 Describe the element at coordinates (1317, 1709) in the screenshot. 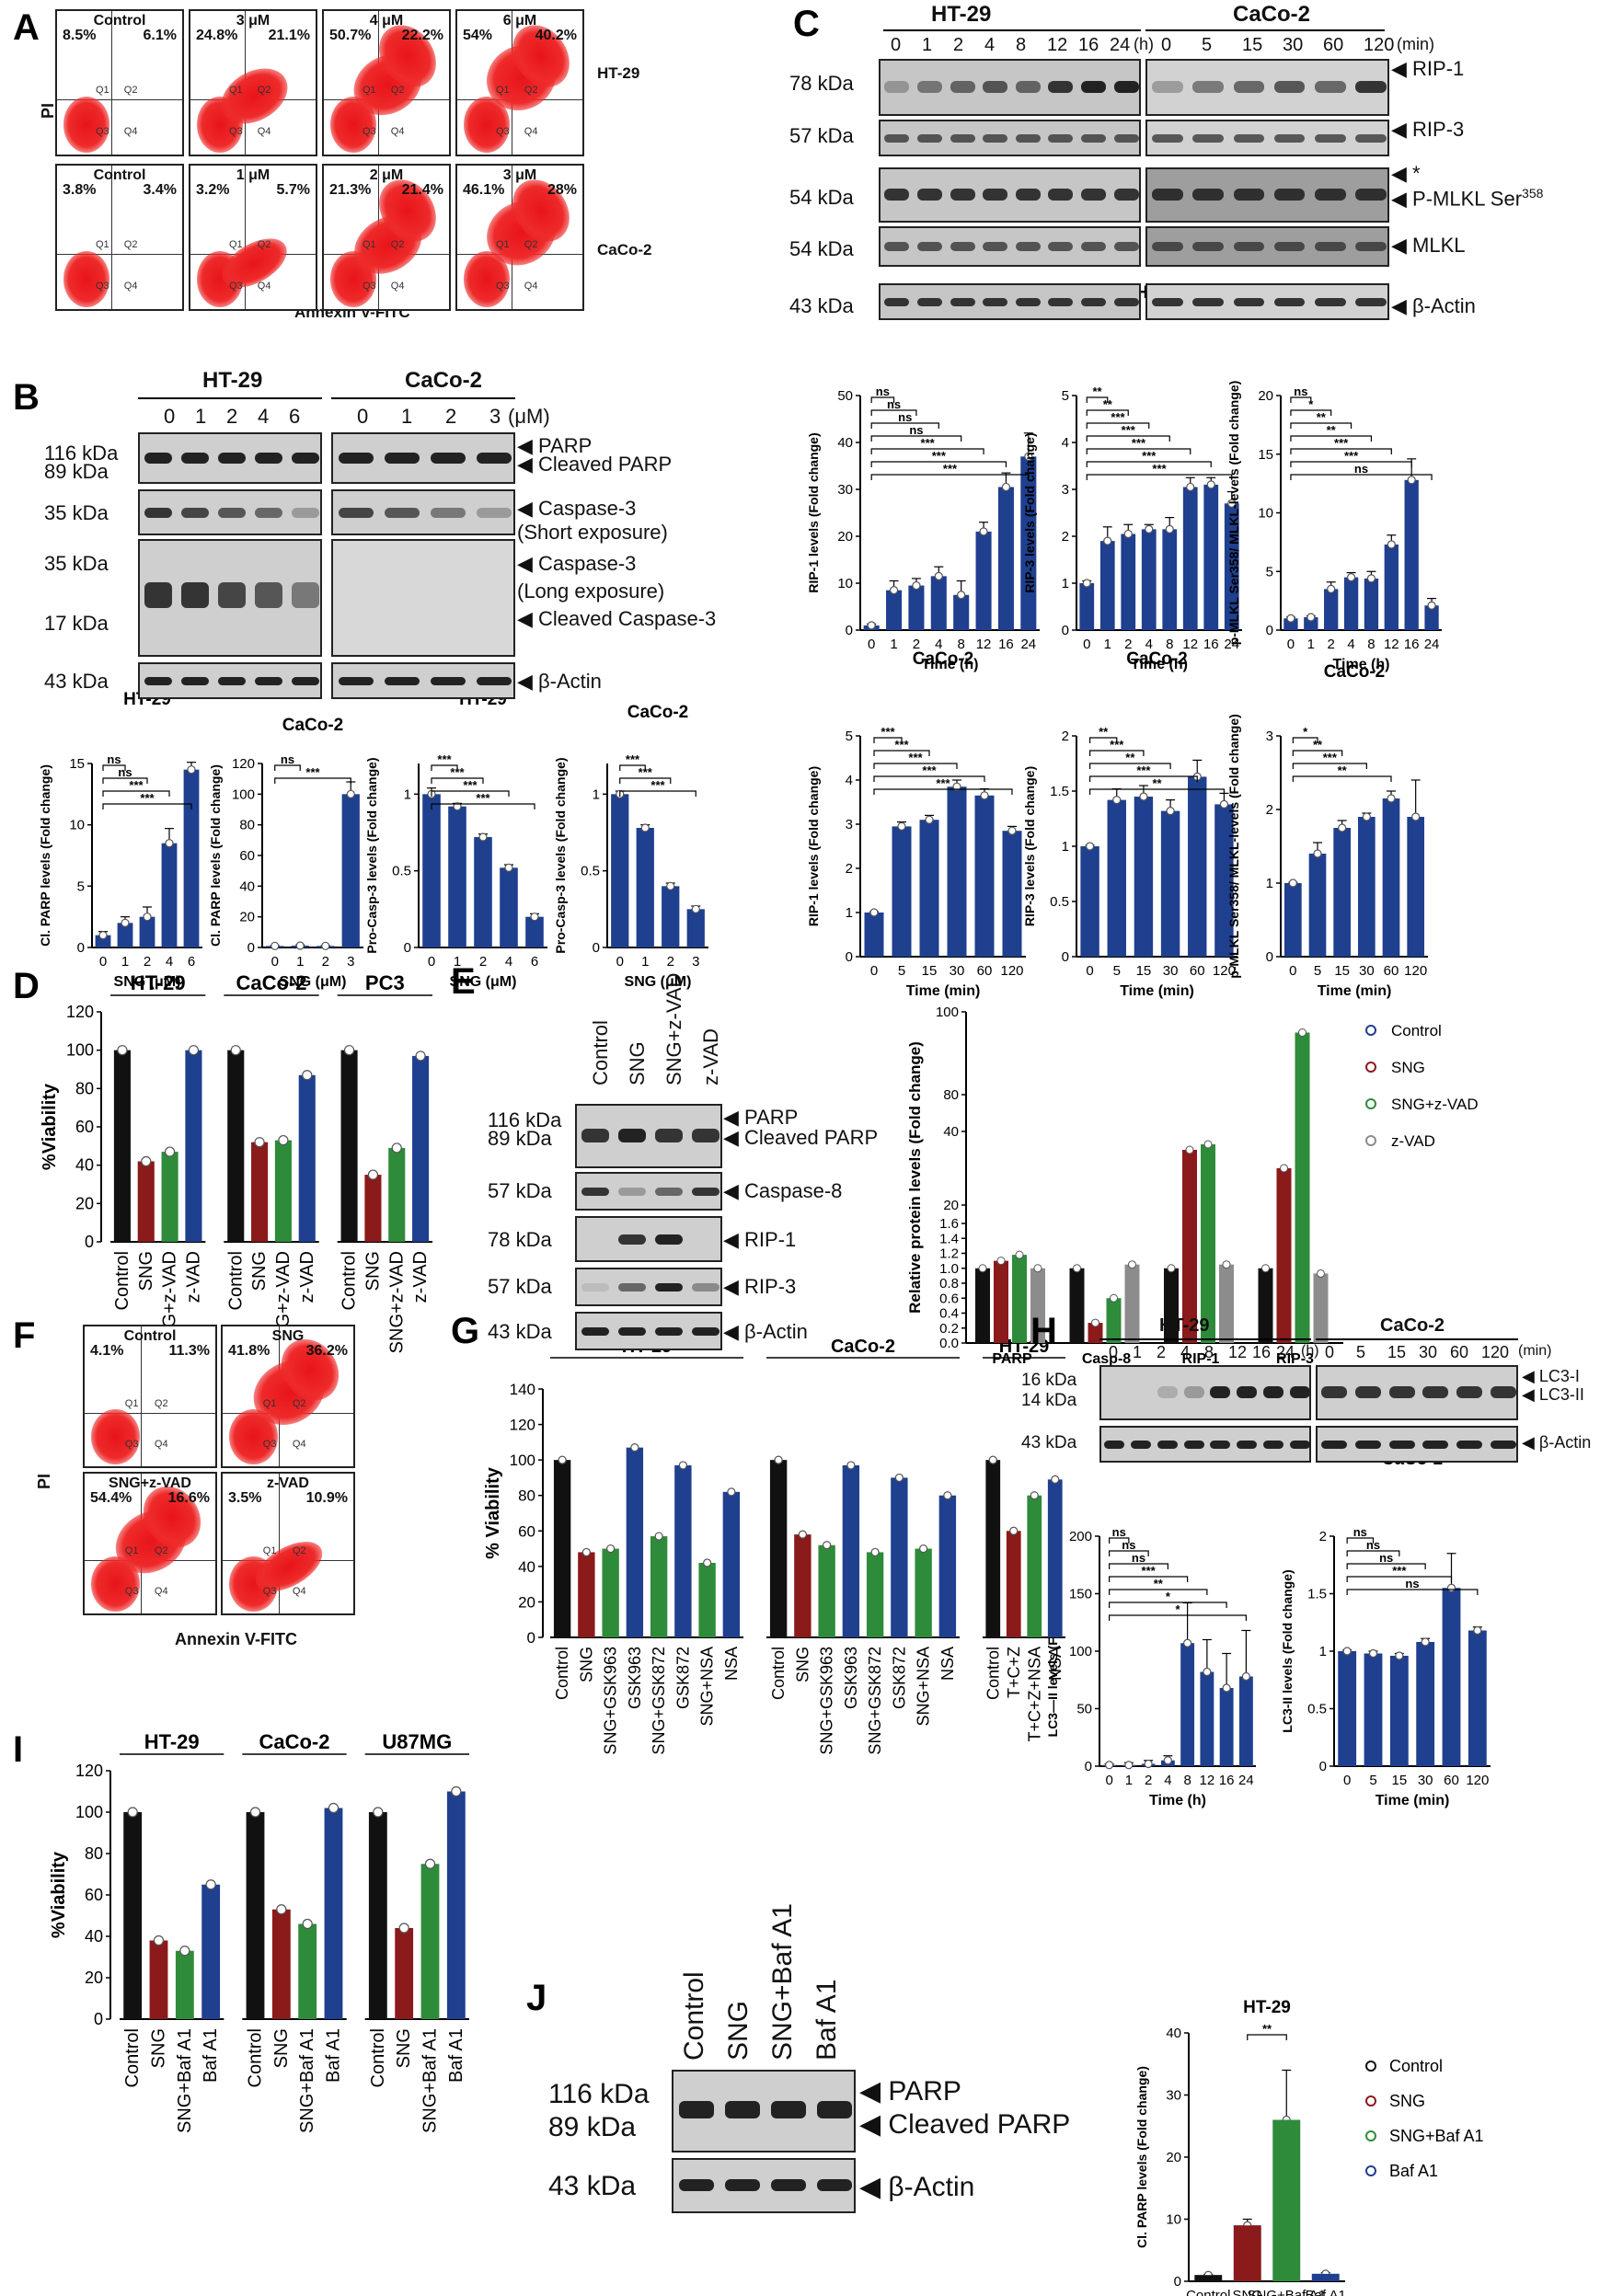

I see `y-tick-label: 0.5` at that location.